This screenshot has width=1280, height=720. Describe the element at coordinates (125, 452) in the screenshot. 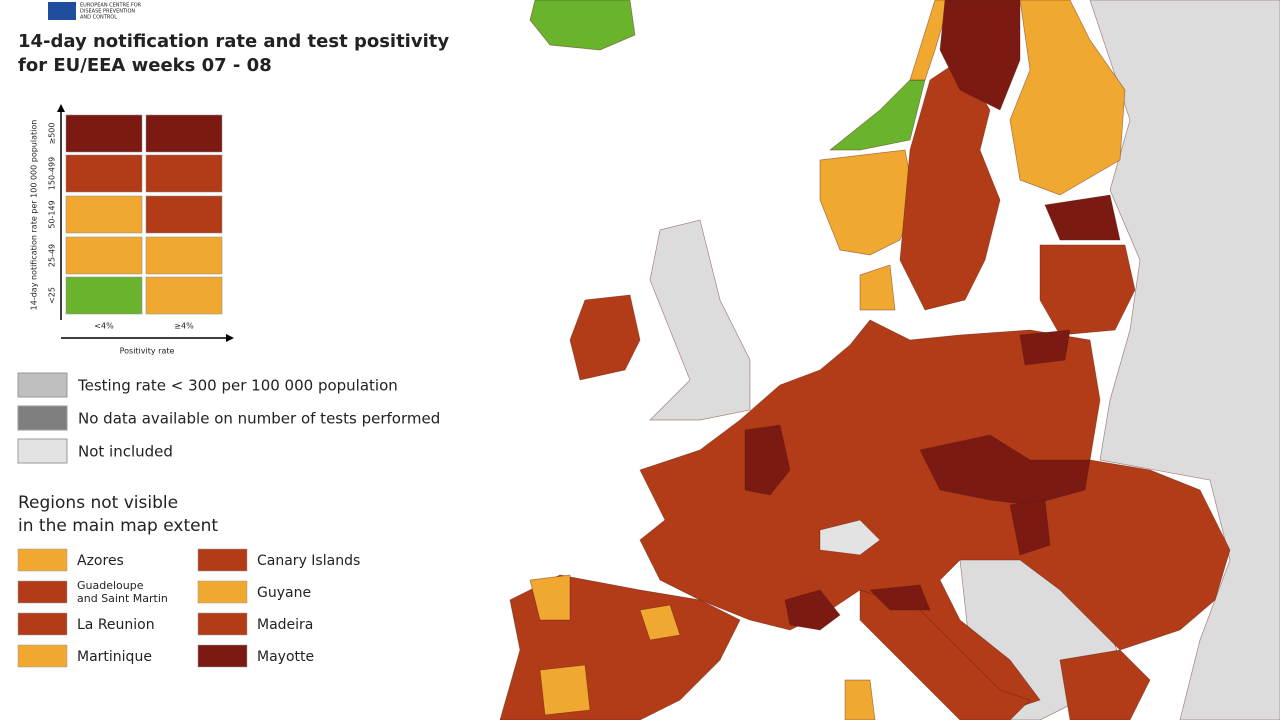

I see `legend-label: Not included` at that location.